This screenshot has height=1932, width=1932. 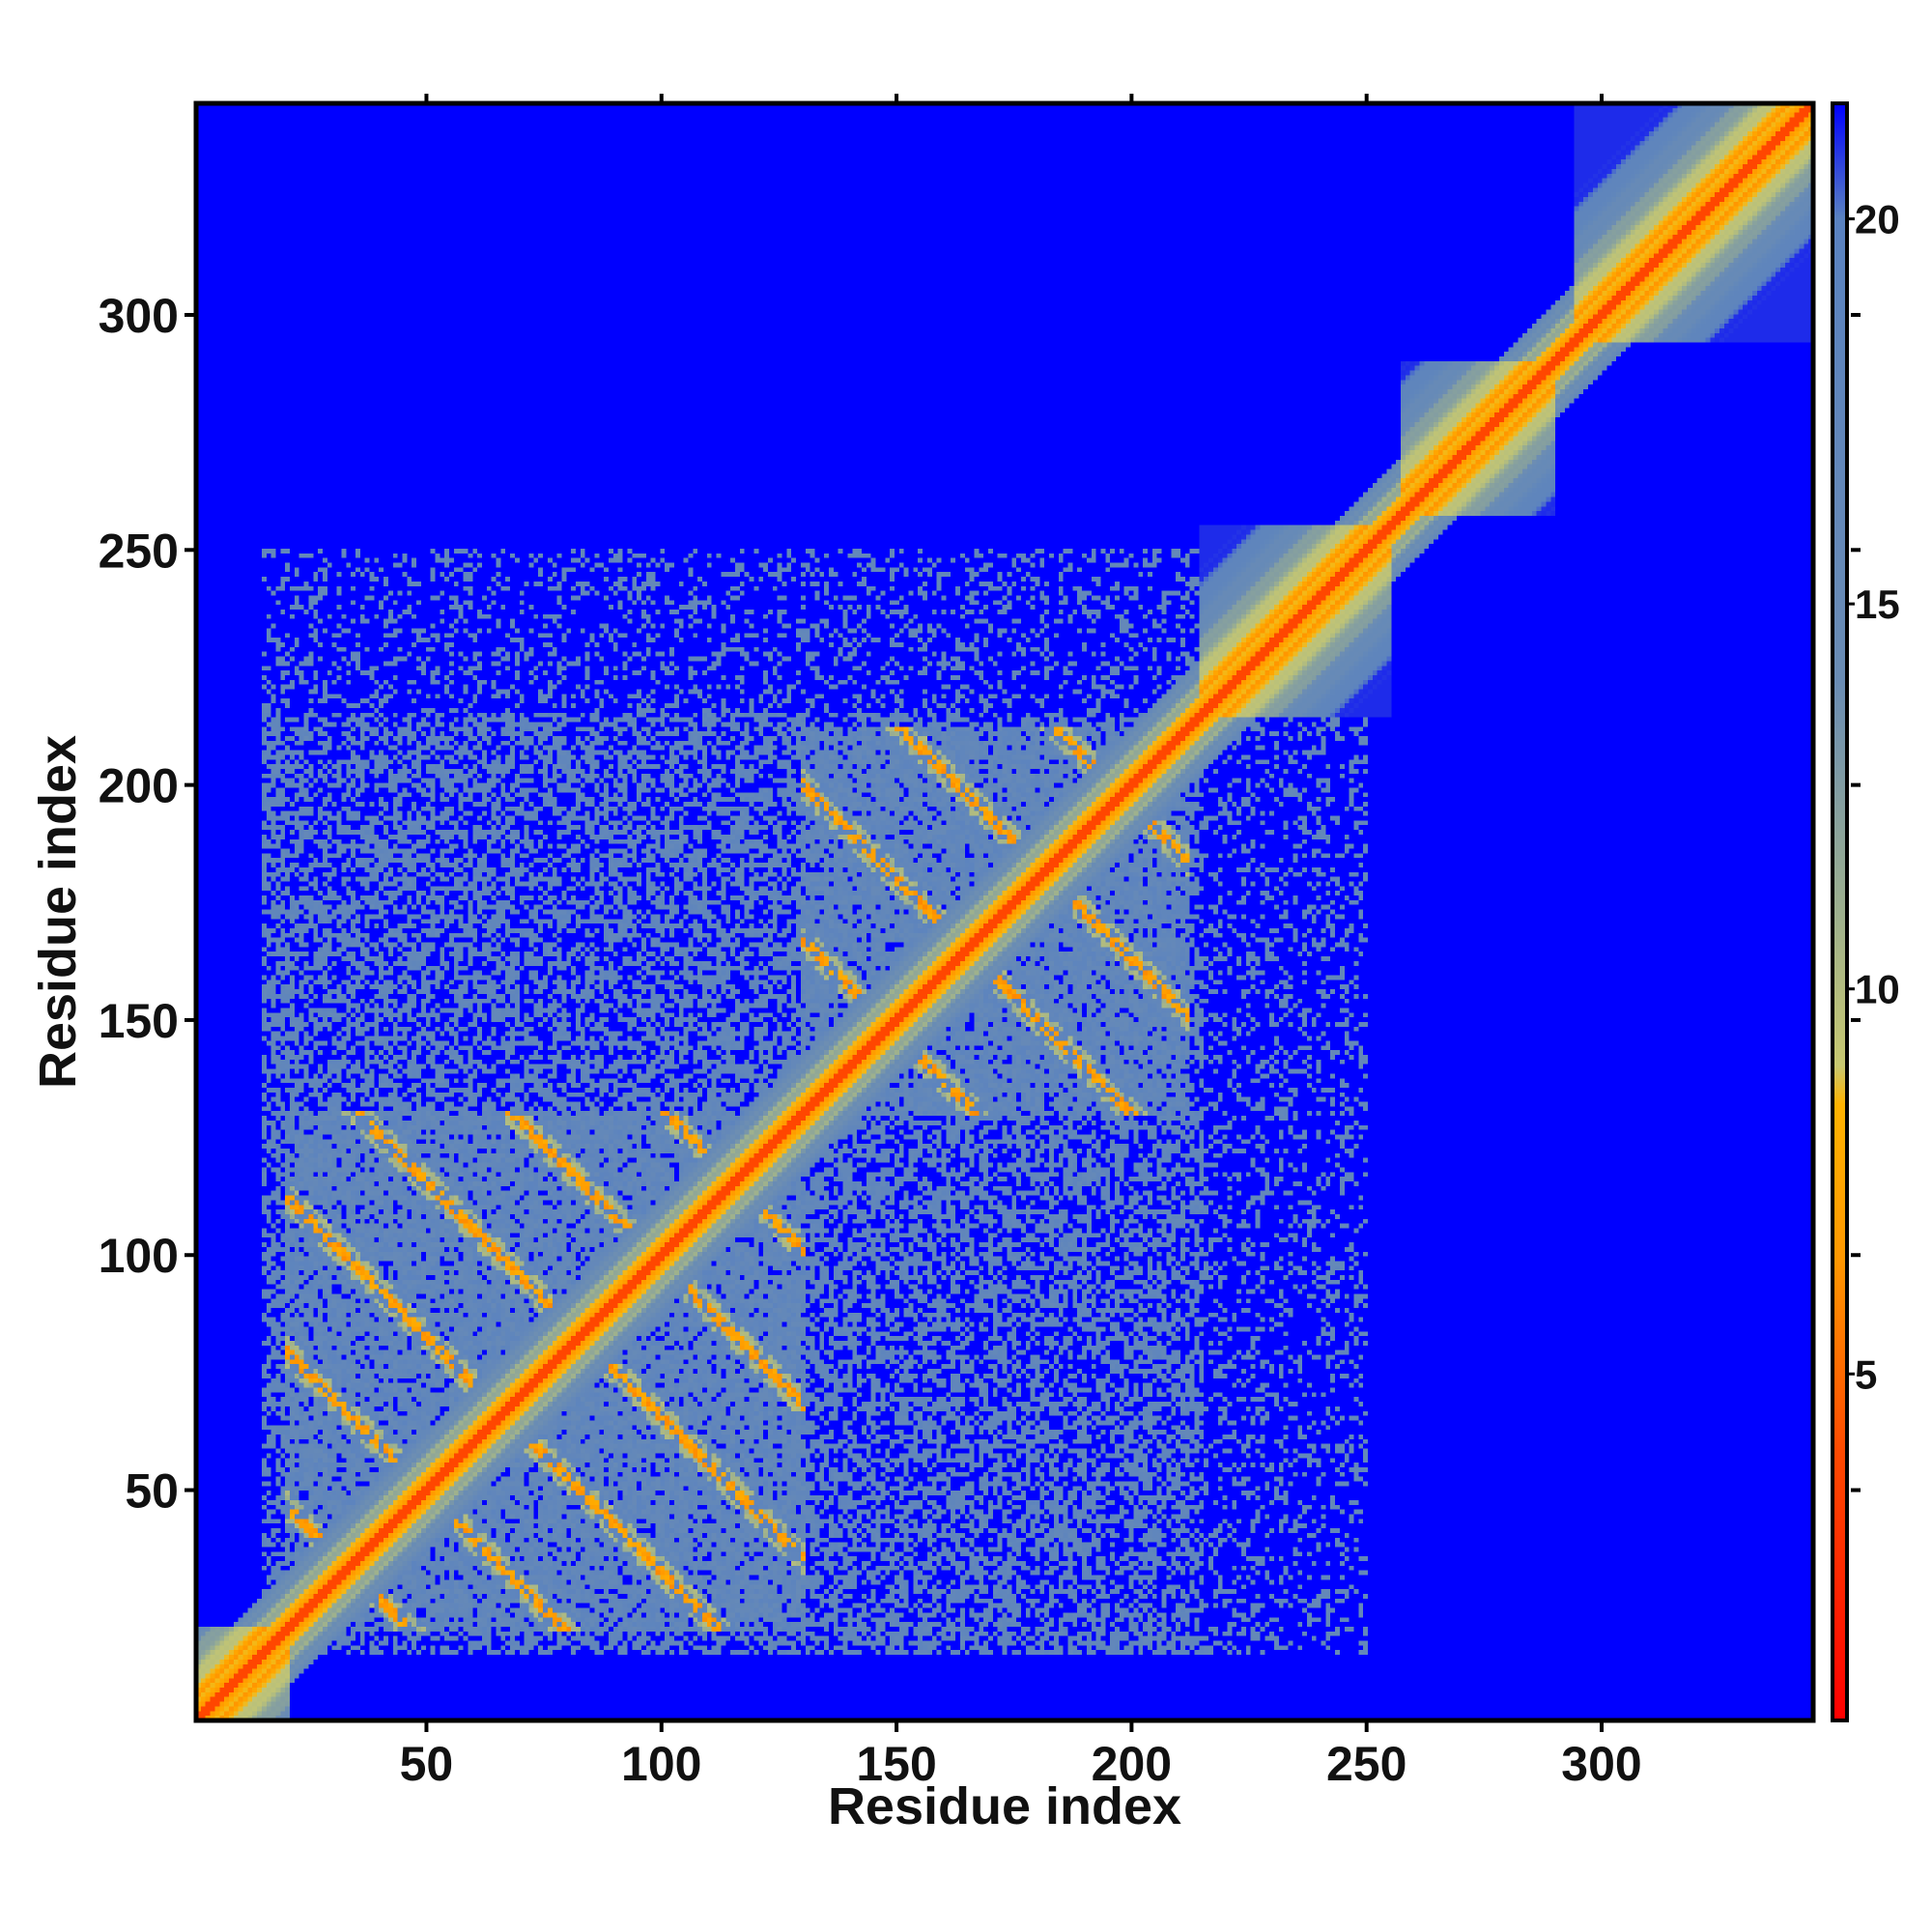 What do you see at coordinates (58, 912) in the screenshot?
I see `y-axis-label: Residue index` at bounding box center [58, 912].